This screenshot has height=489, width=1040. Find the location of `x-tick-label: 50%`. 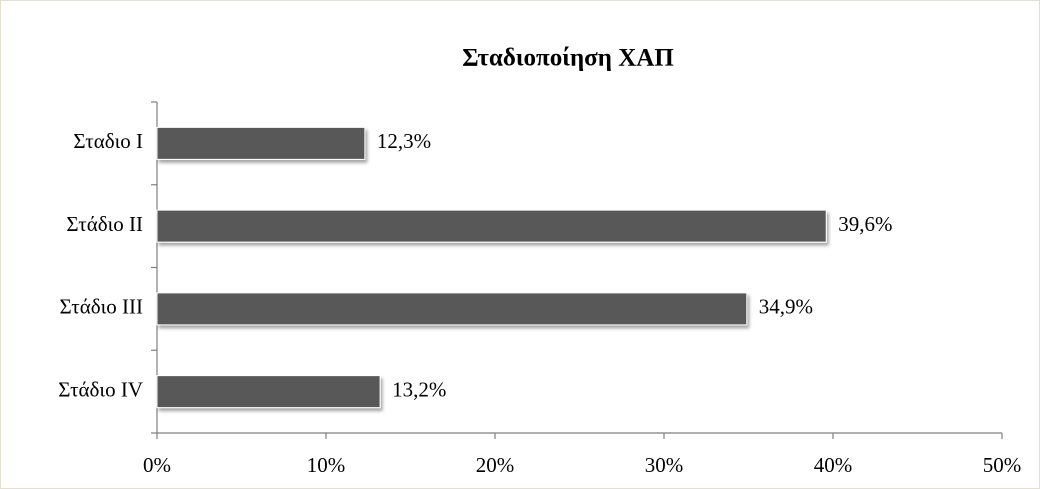

x-tick-label: 50% is located at coordinates (1002, 465).